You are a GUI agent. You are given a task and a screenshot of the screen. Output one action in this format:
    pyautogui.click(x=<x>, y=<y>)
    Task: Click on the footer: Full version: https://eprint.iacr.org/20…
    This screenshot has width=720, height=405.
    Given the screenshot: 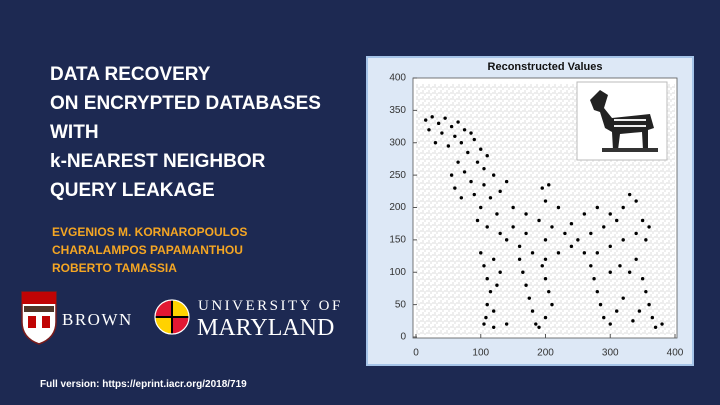 What is the action you would take?
    pyautogui.click(x=143, y=384)
    